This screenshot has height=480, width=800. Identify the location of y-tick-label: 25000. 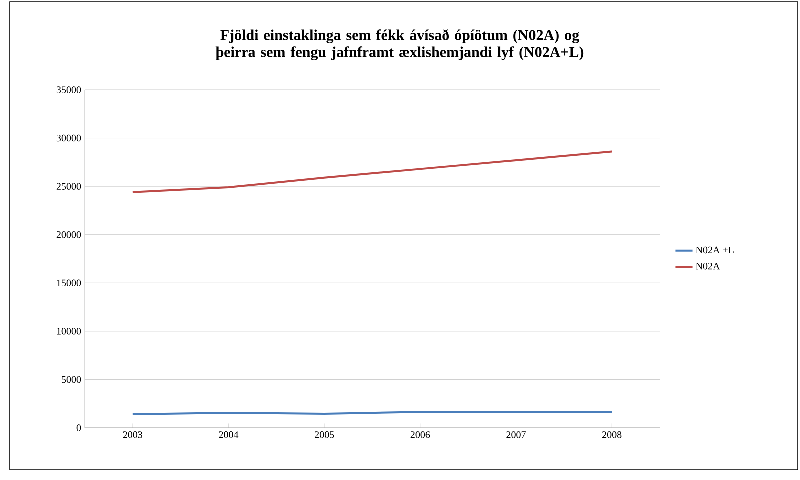
(69, 186).